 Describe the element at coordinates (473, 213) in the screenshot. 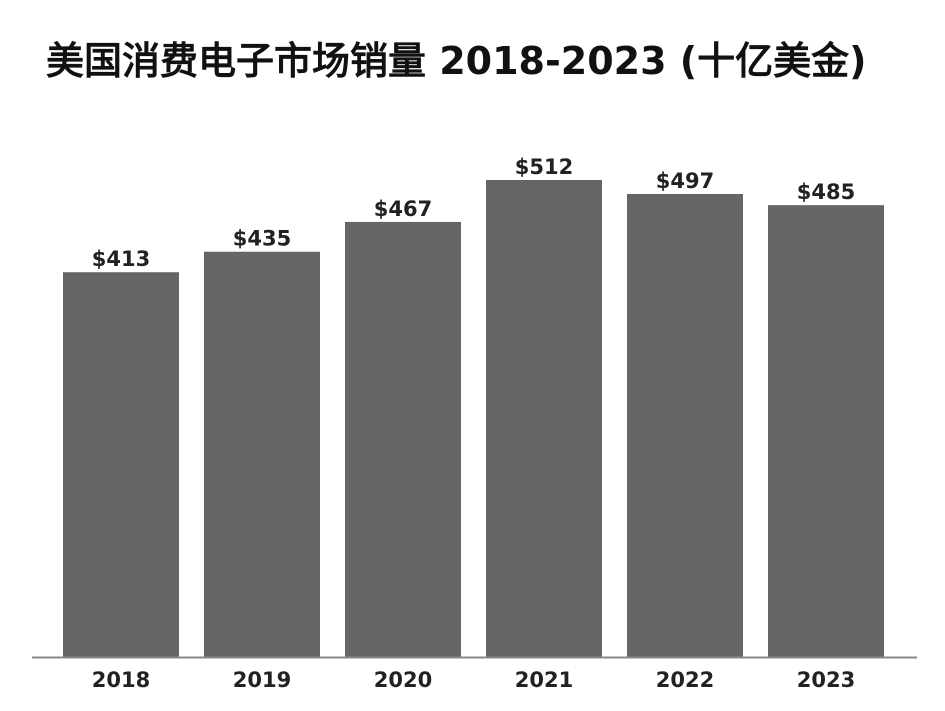

I see `value-labels-layer: $413 $435 $467 $512 $497 $485` at that location.